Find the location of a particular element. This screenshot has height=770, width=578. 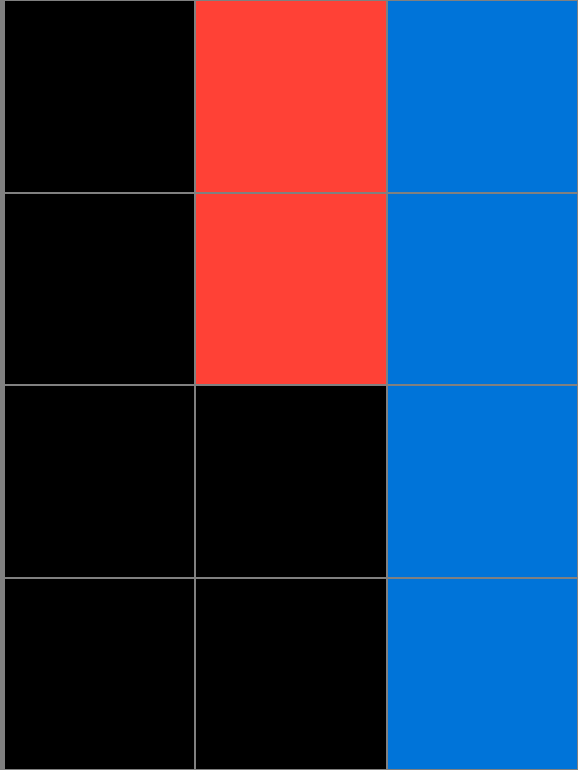

grid-cell-r3-c1 is located at coordinates (291, 673).